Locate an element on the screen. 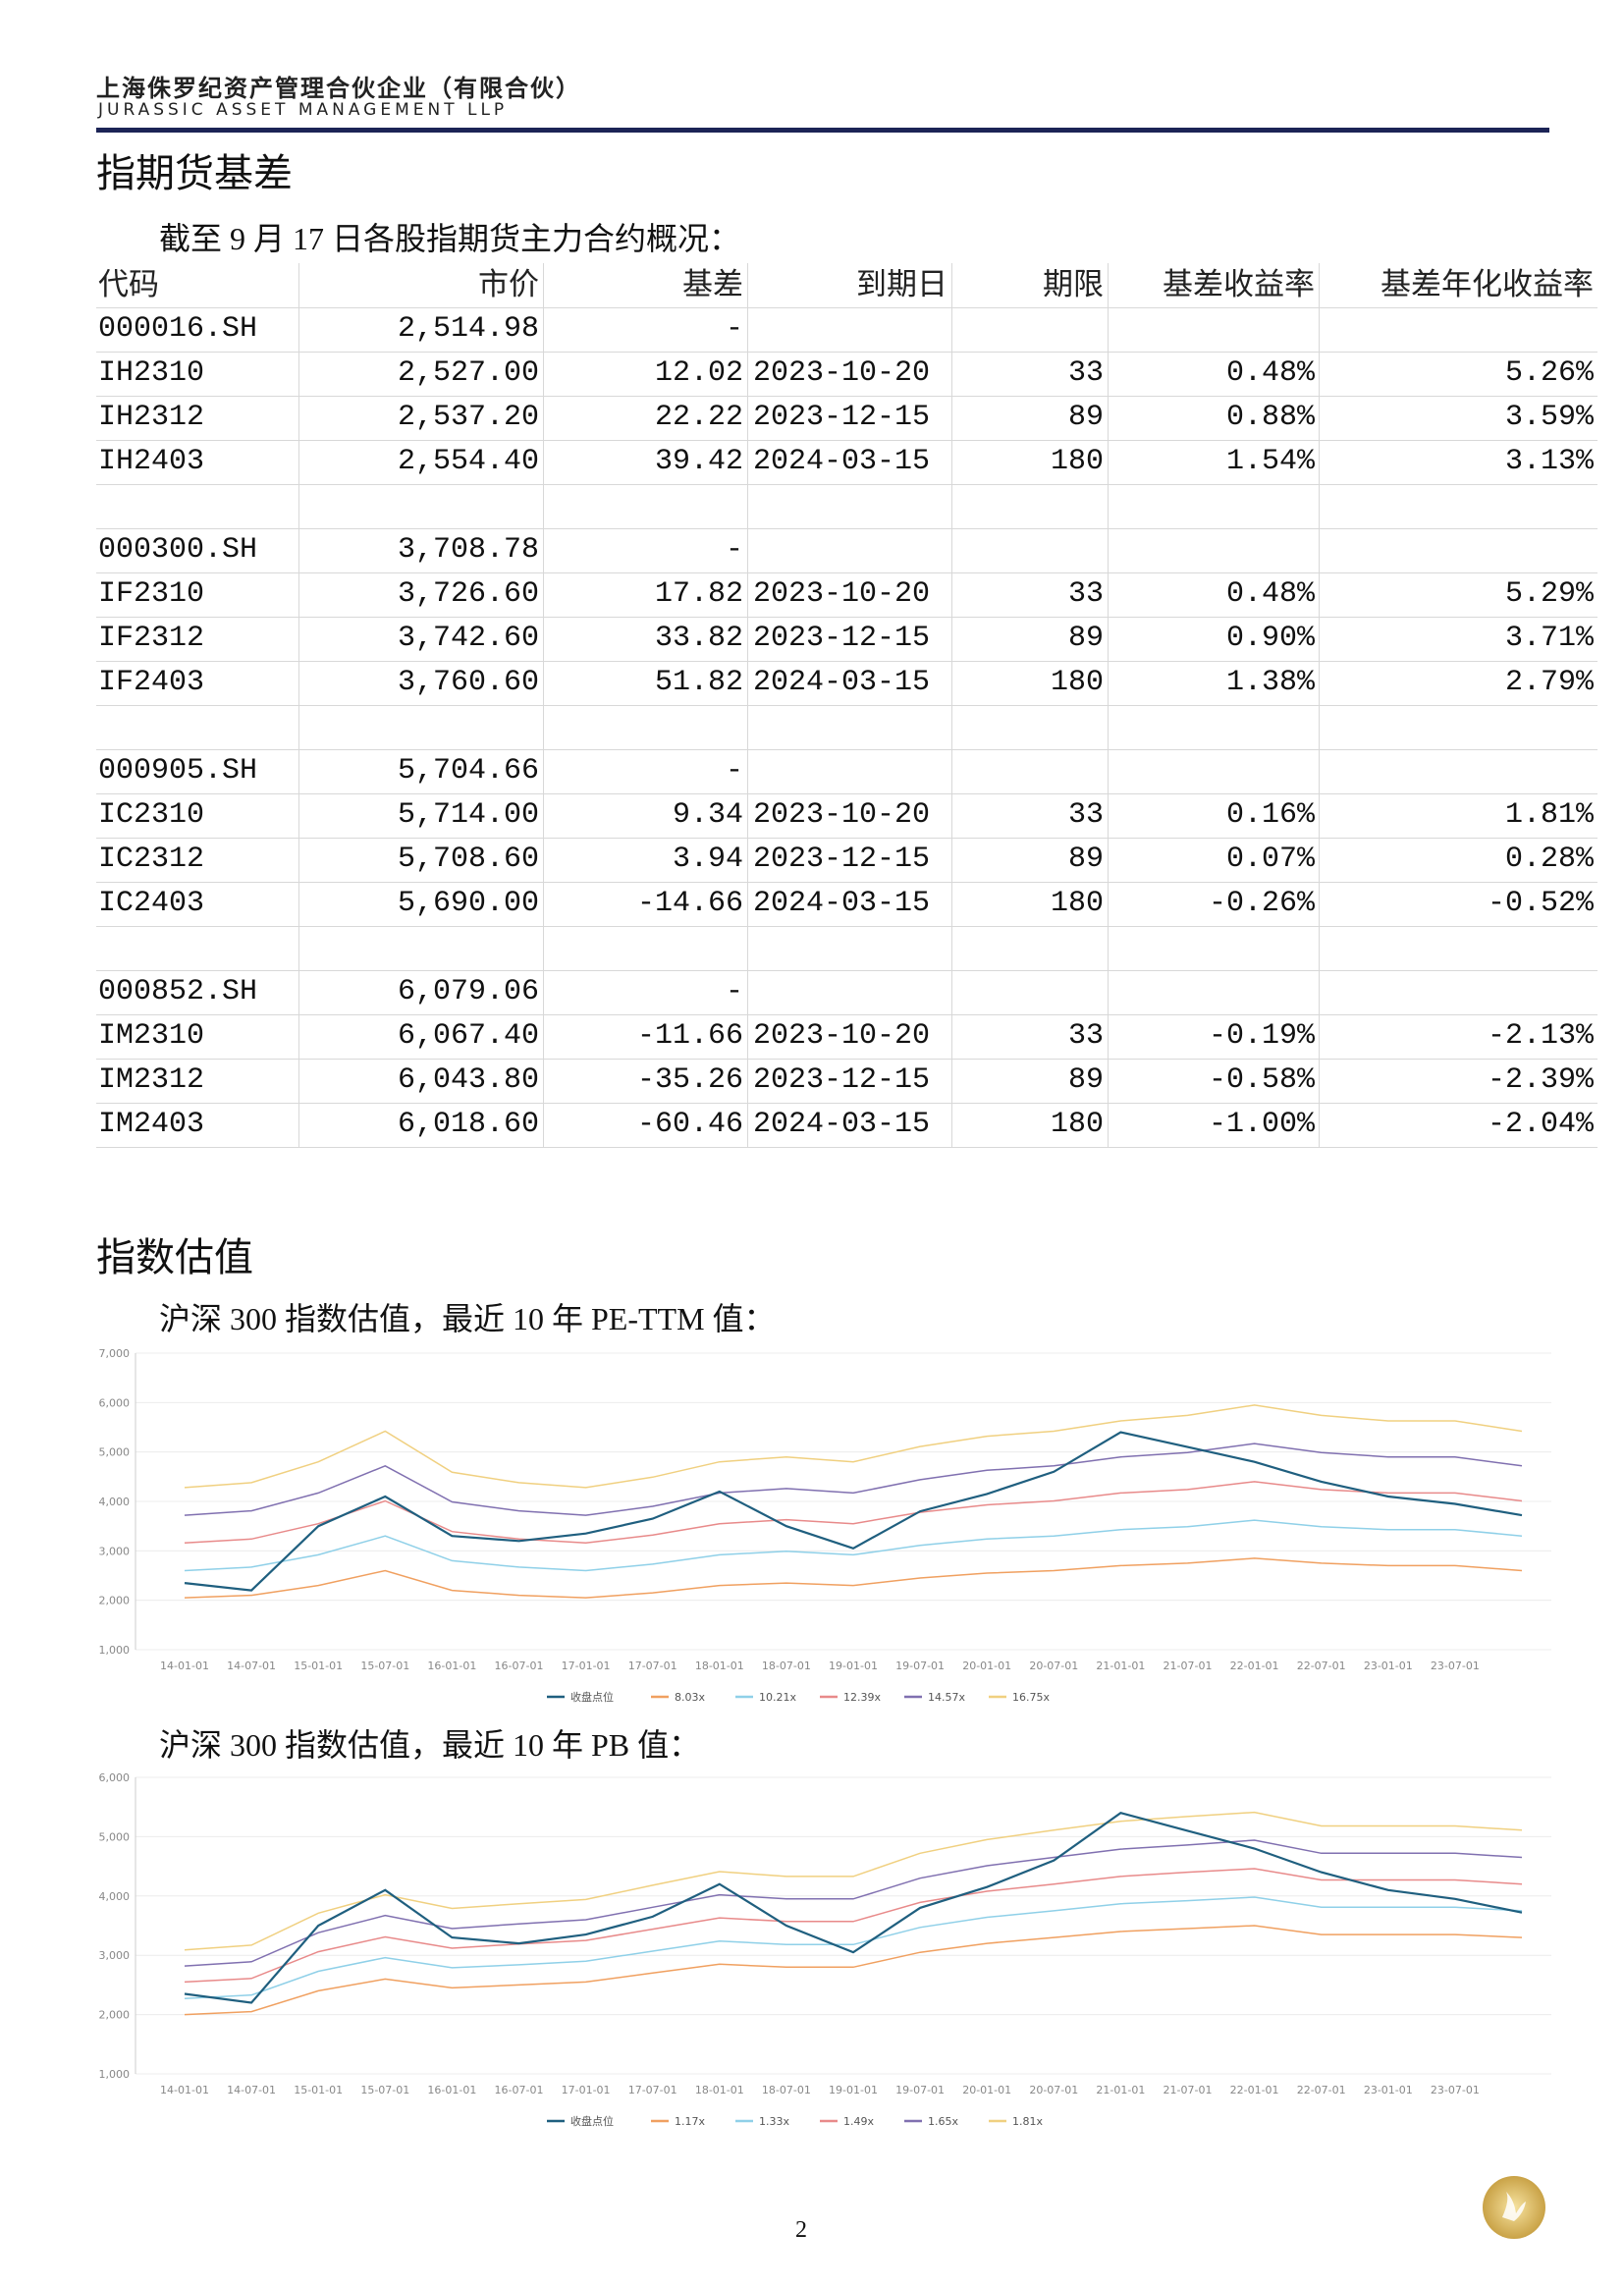  x-tick-label: 17-07-01 is located at coordinates (652, 1666).